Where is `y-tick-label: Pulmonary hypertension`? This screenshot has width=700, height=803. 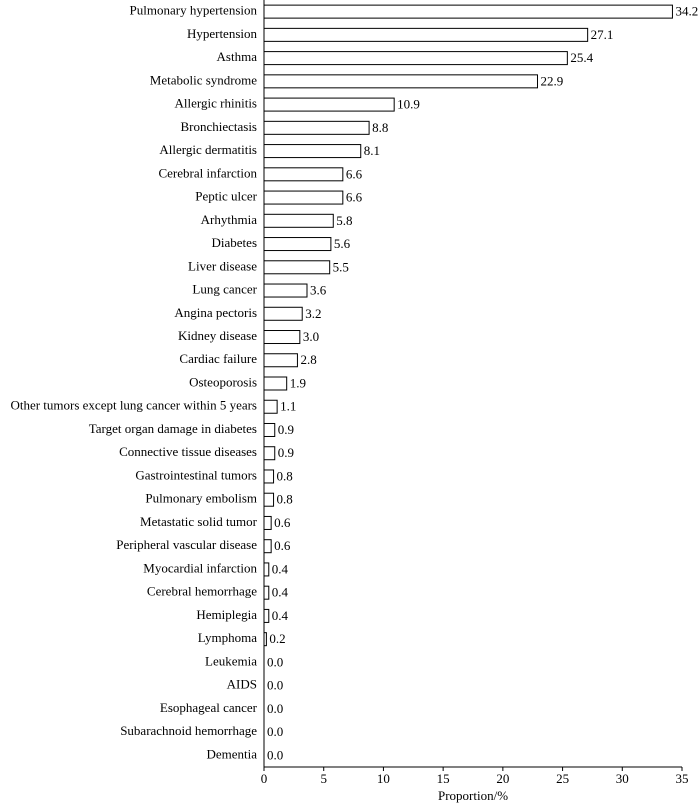 y-tick-label: Pulmonary hypertension is located at coordinates (194, 10).